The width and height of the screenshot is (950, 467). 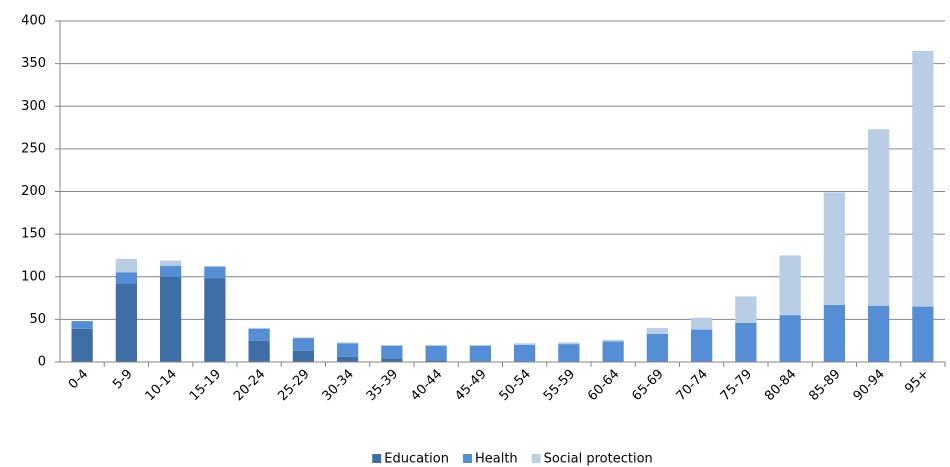 I want to click on x-tick-label: 60-64, so click(x=603, y=385).